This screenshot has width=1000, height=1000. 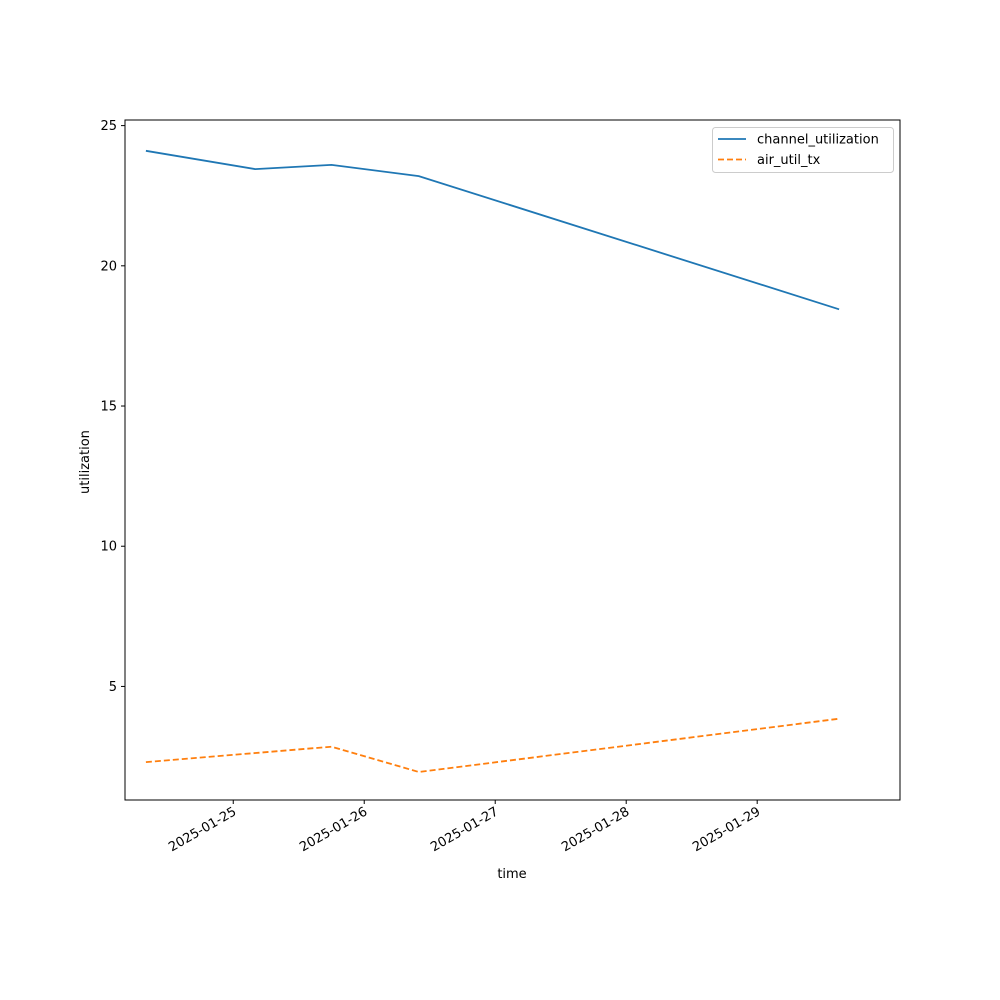 I want to click on series-line-air-util-tx, so click(x=492, y=745).